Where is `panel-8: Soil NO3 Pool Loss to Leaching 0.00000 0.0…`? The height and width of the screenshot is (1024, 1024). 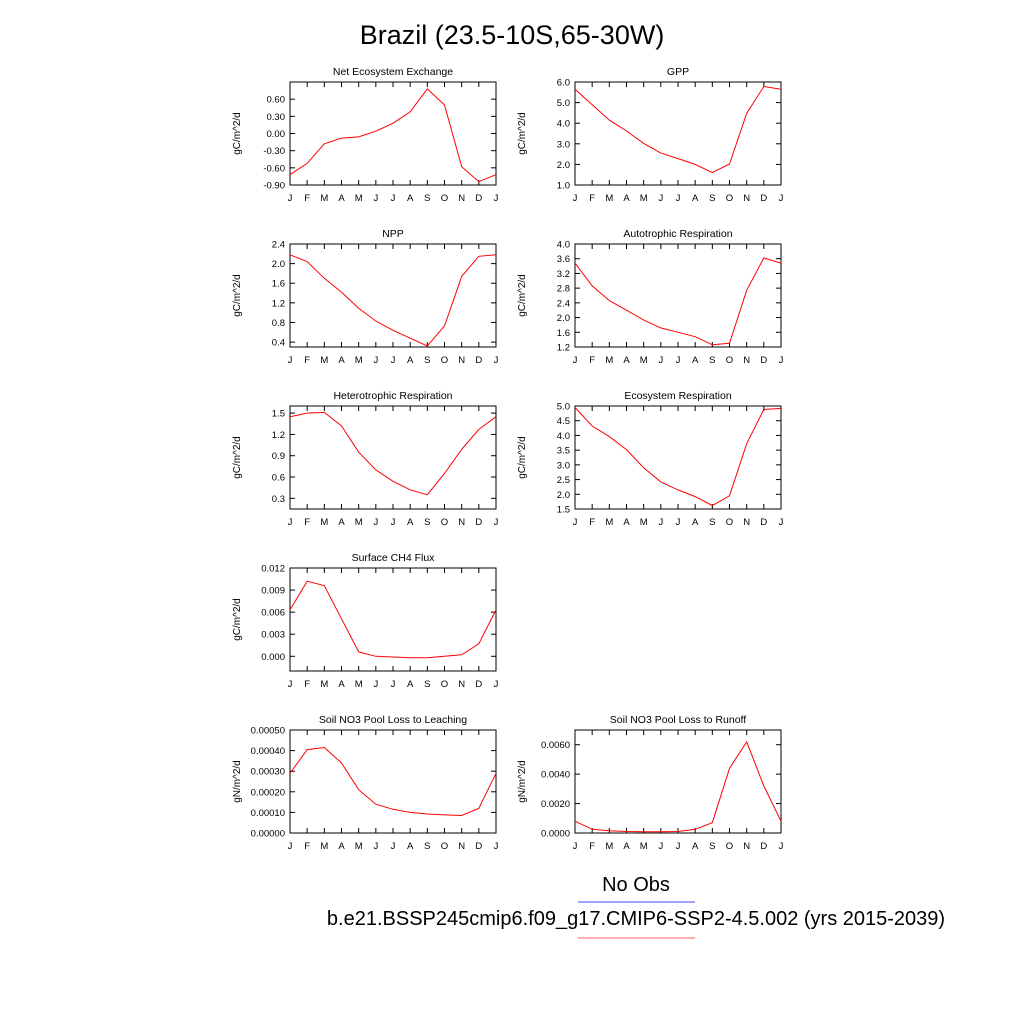 panel-8: Soil NO3 Pool Loss to Leaching 0.00000 0.0… is located at coordinates (365, 783).